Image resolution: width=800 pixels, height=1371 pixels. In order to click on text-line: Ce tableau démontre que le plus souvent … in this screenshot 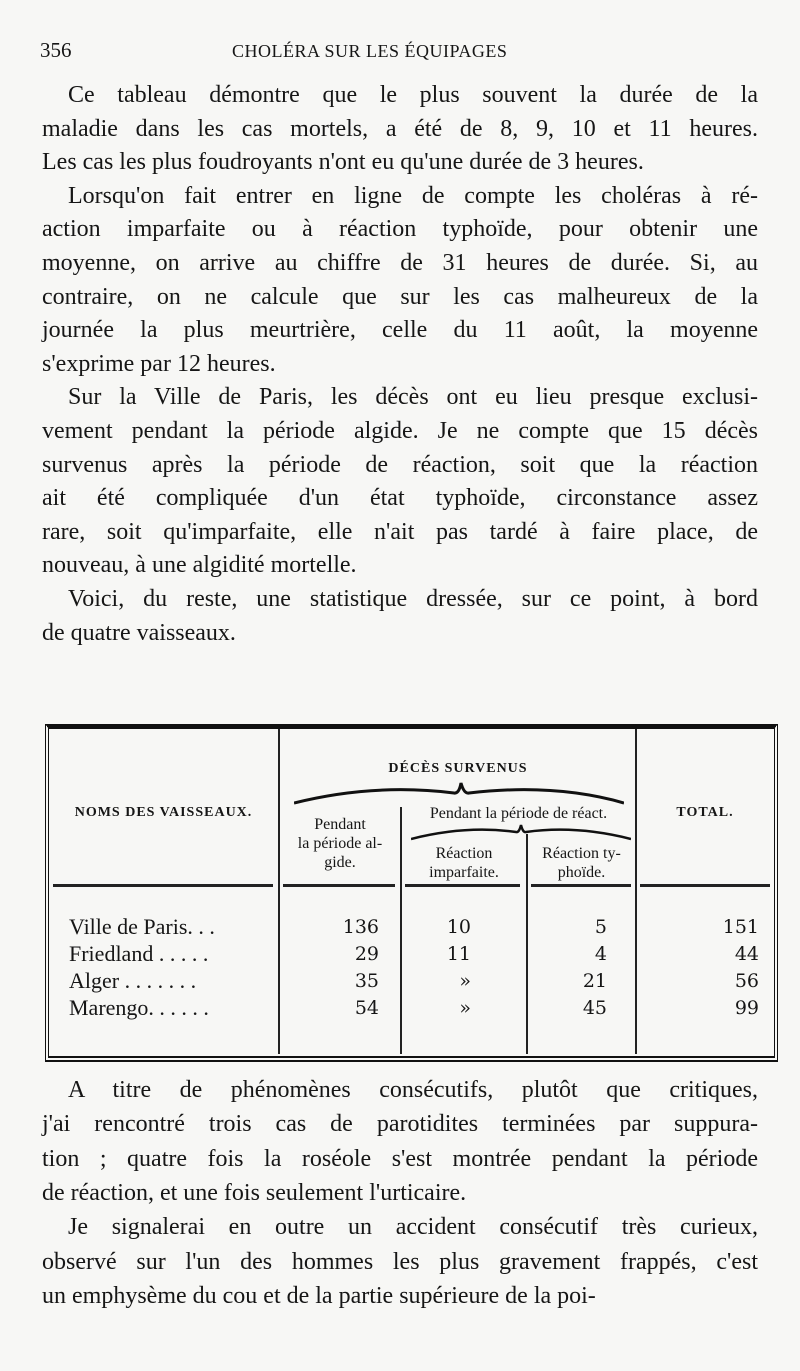, I will do `click(413, 95)`.